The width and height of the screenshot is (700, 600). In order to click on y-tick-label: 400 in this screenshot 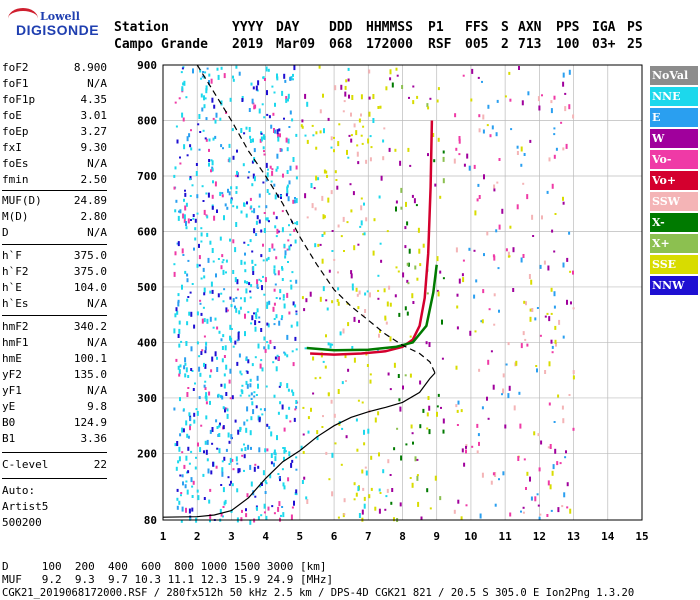, I will do `click(147, 342)`.